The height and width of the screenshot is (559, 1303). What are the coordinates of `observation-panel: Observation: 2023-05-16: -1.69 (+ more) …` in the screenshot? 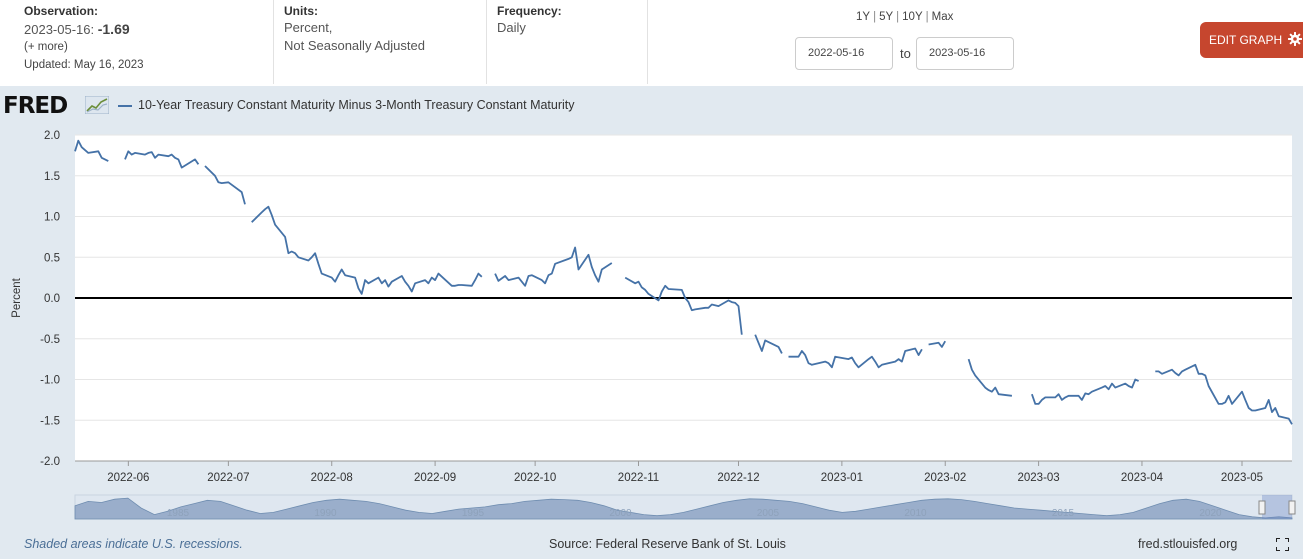 It's located at (137, 42).